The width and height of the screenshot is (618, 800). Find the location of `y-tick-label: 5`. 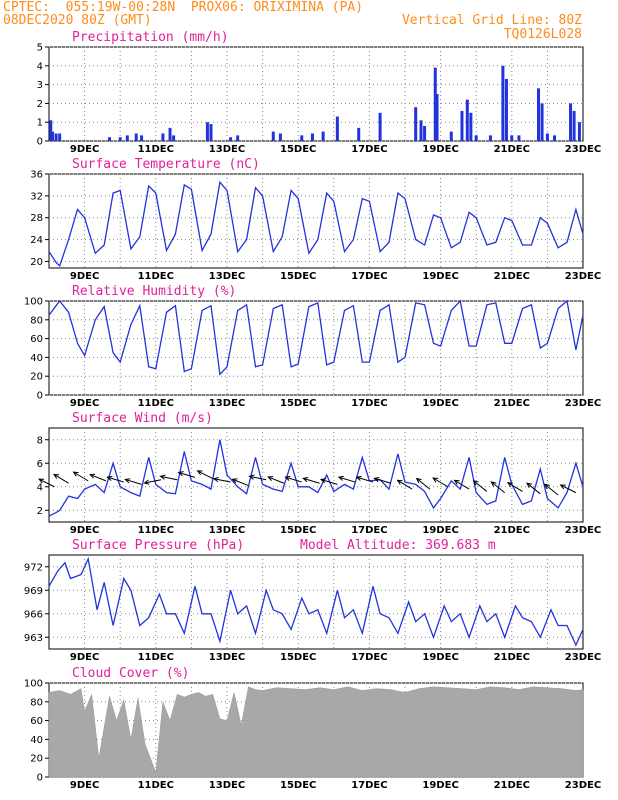

y-tick-label: 5 is located at coordinates (40, 48).